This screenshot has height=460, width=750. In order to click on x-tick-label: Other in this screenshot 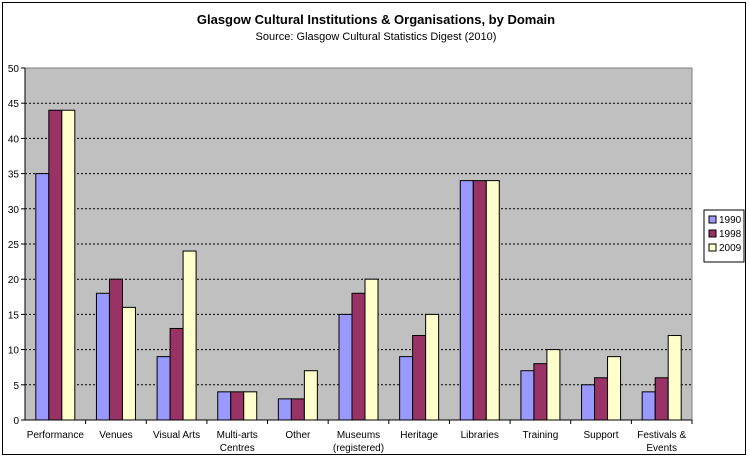, I will do `click(298, 435)`.